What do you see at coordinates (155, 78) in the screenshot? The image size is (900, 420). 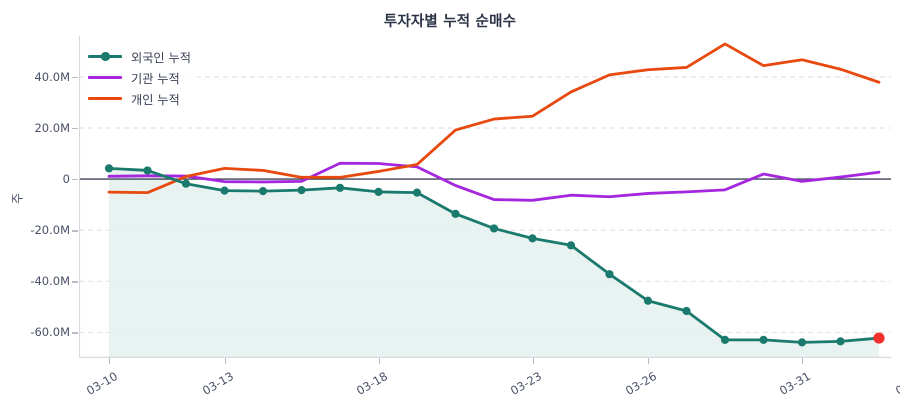 I see `legend-label: 기관 누적` at bounding box center [155, 78].